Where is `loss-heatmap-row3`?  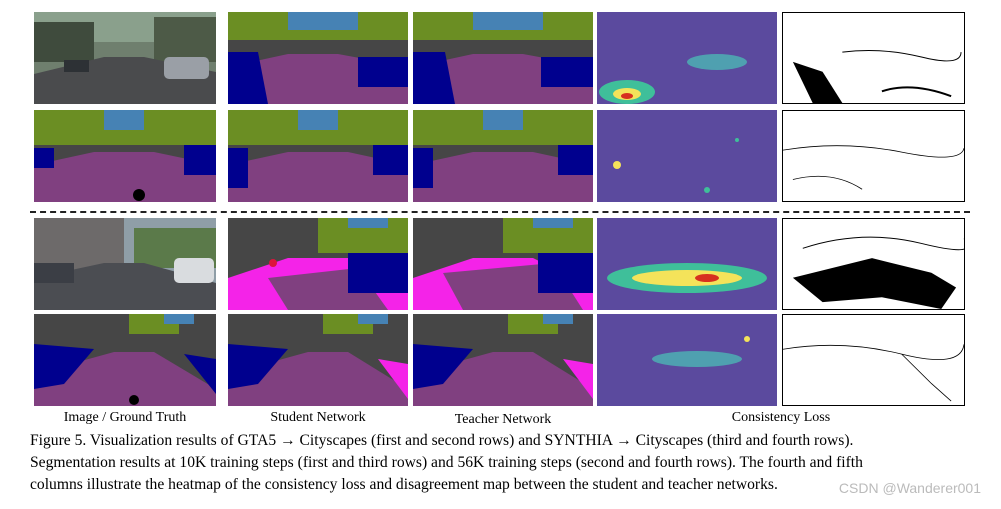 loss-heatmap-row3 is located at coordinates (687, 264).